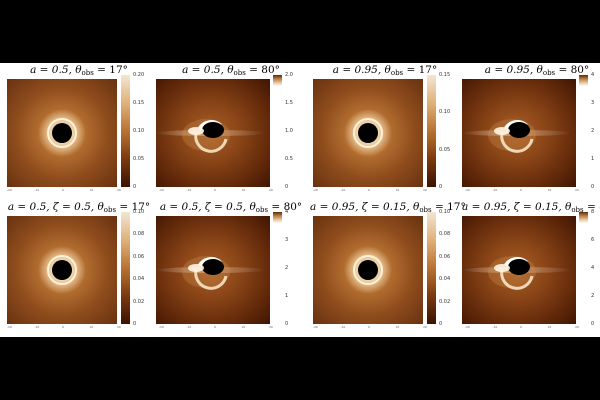 The image size is (600, 400). What do you see at coordinates (79, 70) in the screenshot?
I see `panel-title: a = 0.5, θobs = 17°` at bounding box center [79, 70].